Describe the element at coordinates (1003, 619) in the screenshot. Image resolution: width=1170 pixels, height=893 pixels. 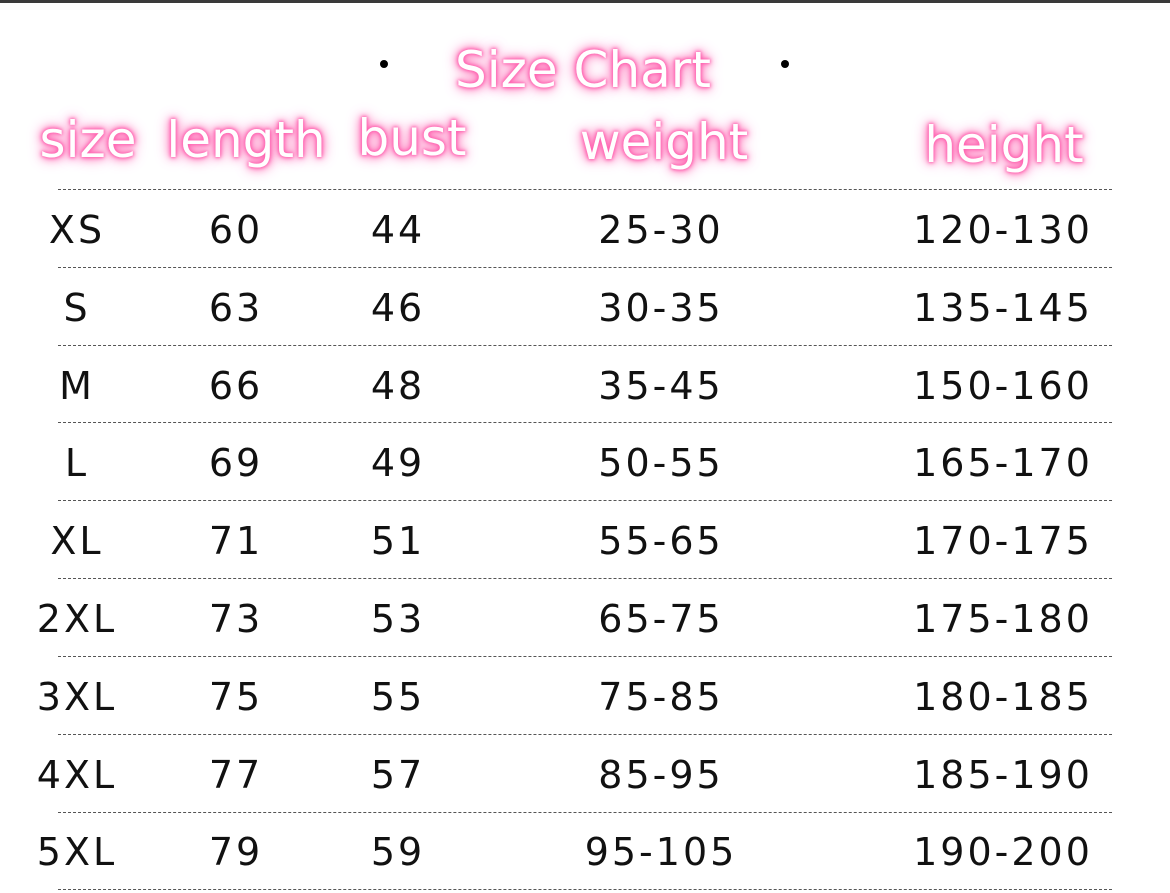
I see `cell-height: 175-180` at that location.